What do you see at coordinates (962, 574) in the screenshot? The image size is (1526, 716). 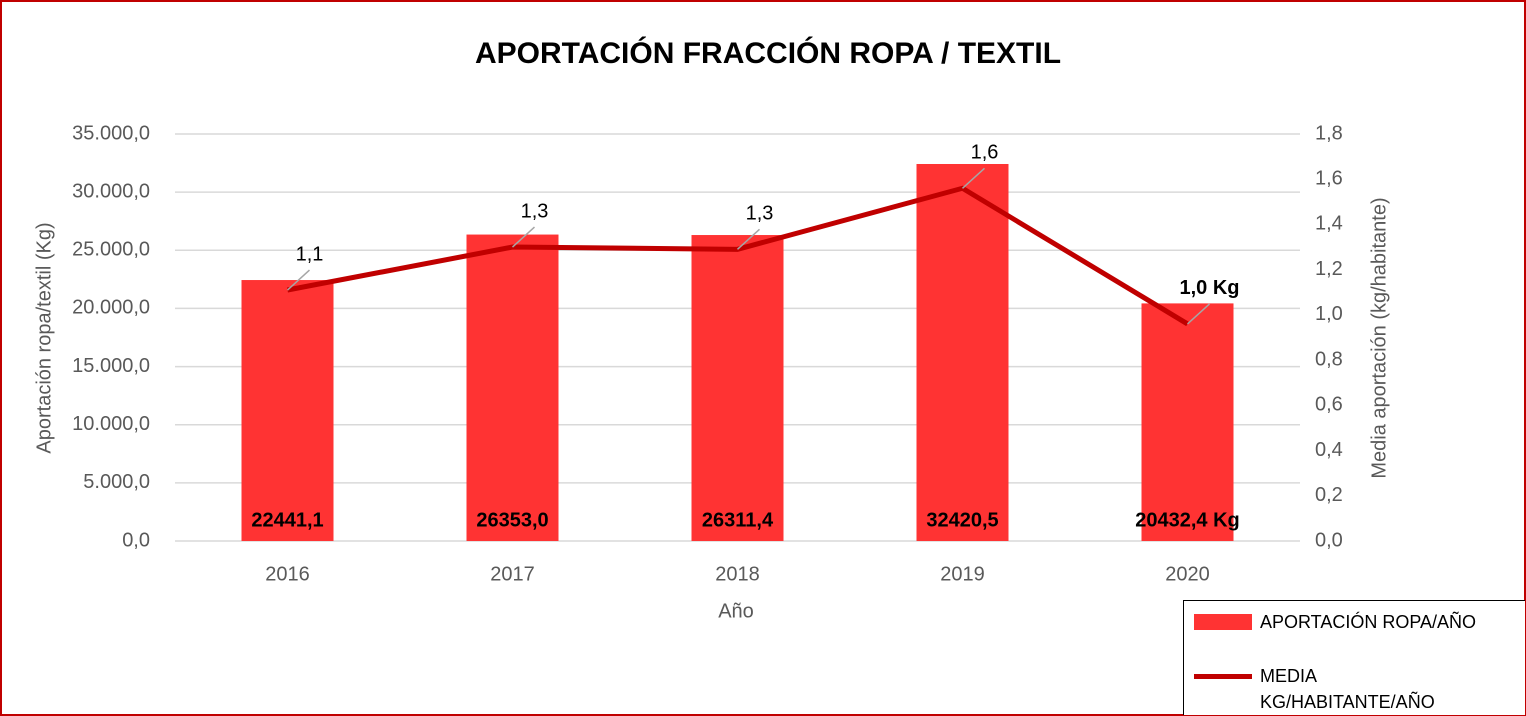 I see `x-tick-label: 2019` at bounding box center [962, 574].